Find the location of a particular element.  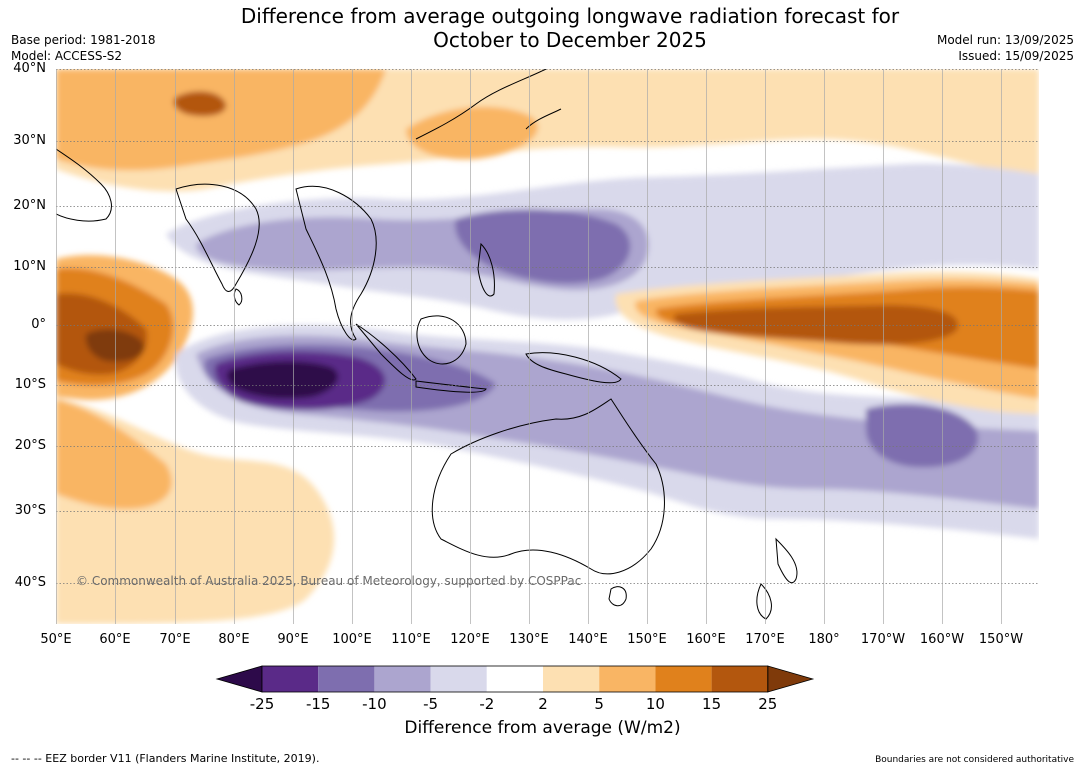

latitude-label: 40°N is located at coordinates (29, 68).